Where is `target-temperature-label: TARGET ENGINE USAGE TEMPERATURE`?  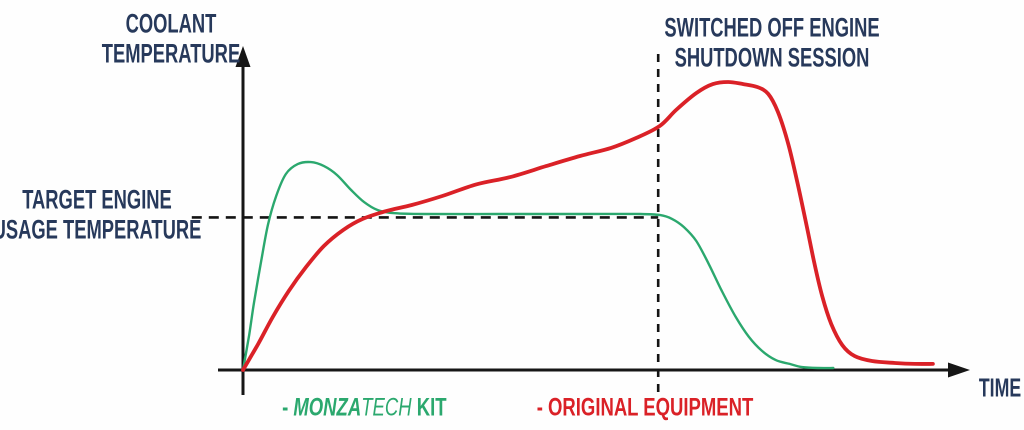
target-temperature-label: TARGET ENGINE USAGE TEMPERATURE is located at coordinates (100, 214).